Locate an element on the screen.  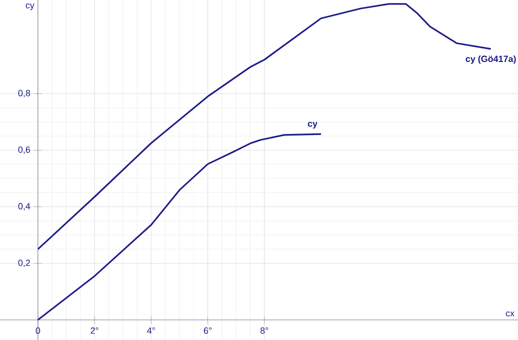
y-tick-label: 0,8 is located at coordinates (24, 94).